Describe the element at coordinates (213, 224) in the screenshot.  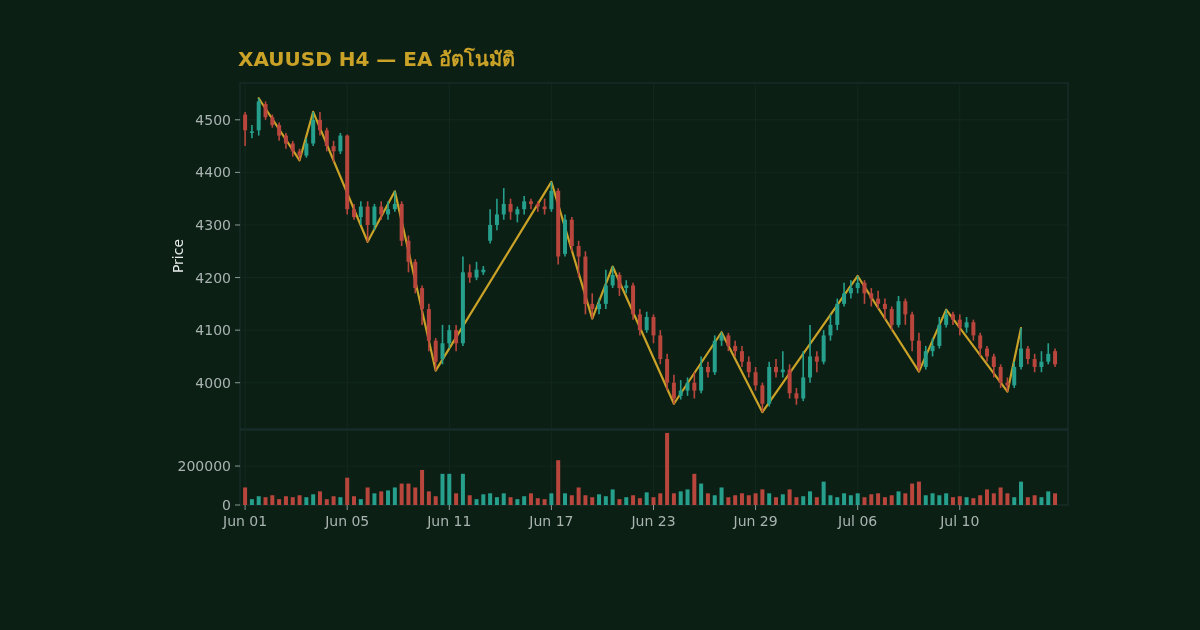
I see `y-tick-label: 4300` at that location.